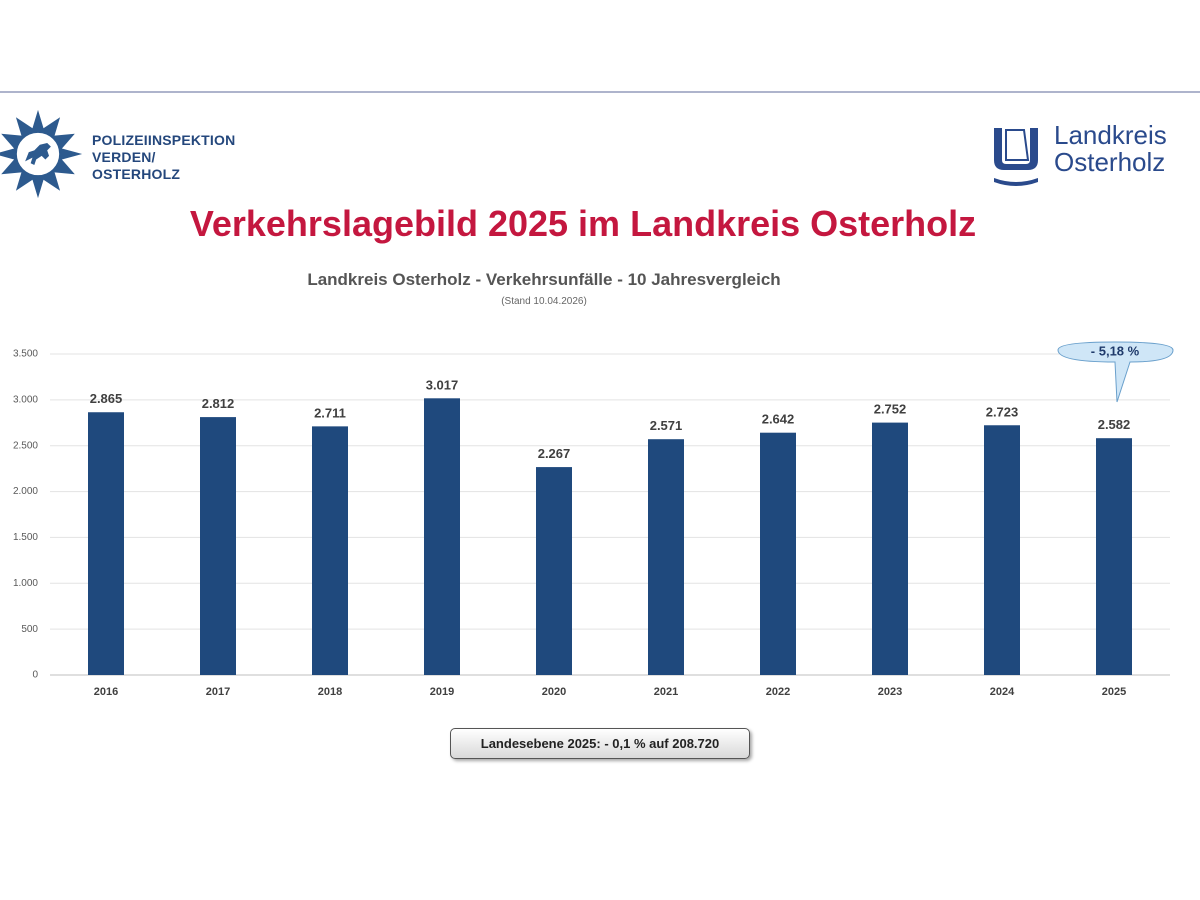 The image size is (1200, 900). Describe the element at coordinates (442, 384) in the screenshot. I see `data-label: 3.017` at that location.